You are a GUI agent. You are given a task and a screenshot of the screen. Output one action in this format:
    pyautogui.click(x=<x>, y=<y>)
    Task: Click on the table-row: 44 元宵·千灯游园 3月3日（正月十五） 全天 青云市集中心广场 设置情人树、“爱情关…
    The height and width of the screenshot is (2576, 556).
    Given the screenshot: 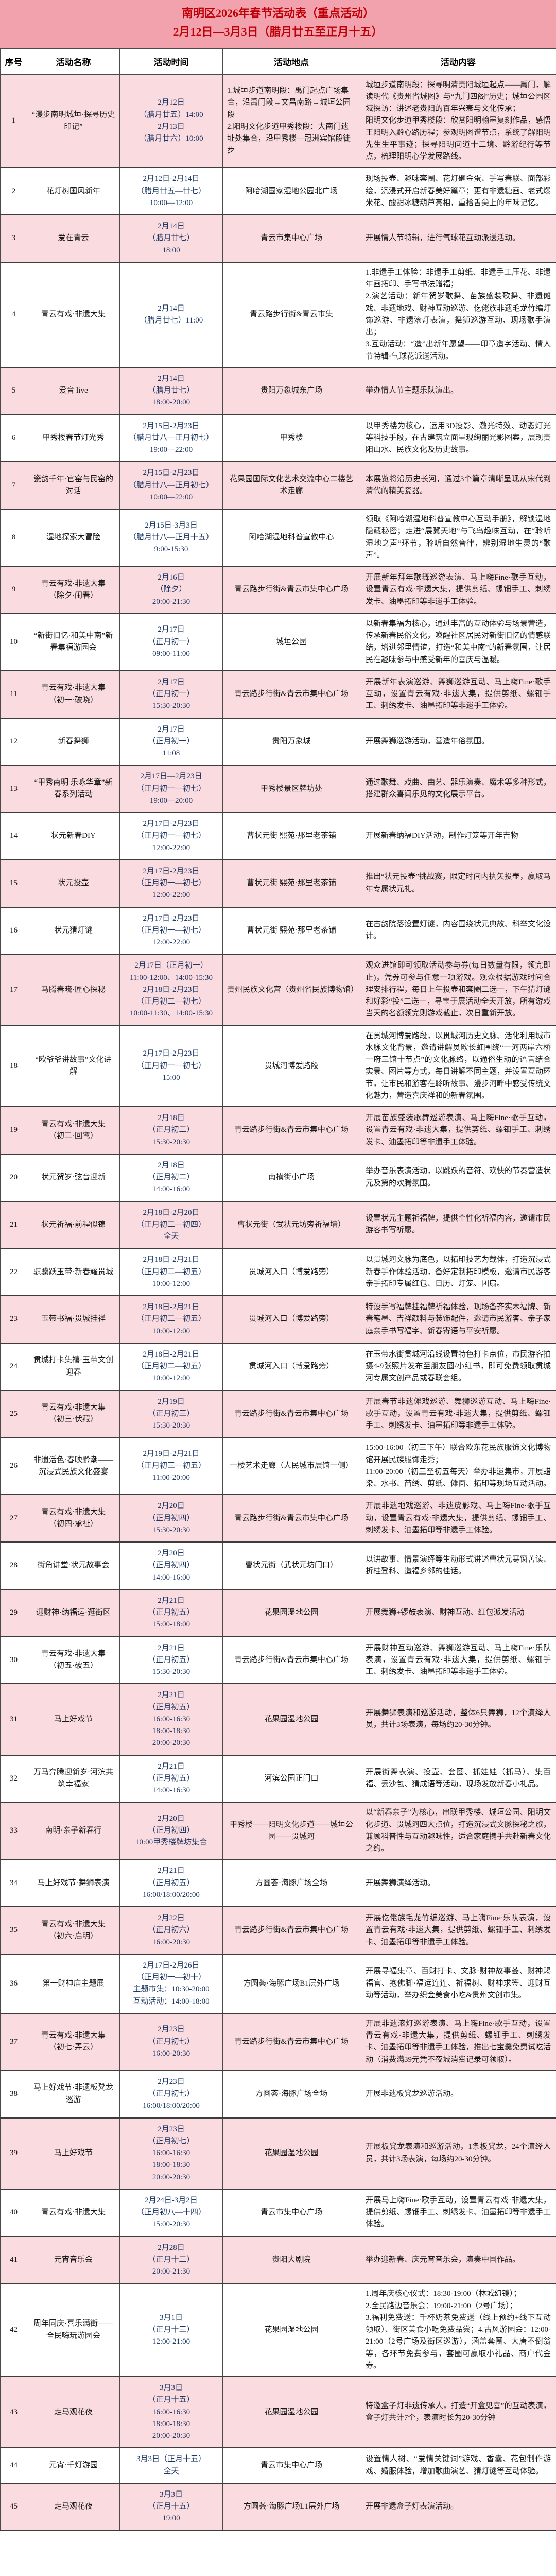 What is the action you would take?
    pyautogui.click(x=278, y=2465)
    